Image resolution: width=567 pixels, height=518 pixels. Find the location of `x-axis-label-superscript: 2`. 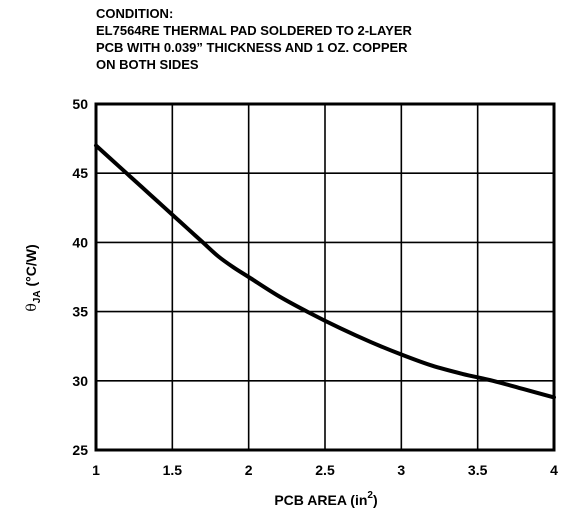

x-axis-label-superscript: 2 is located at coordinates (370, 495).